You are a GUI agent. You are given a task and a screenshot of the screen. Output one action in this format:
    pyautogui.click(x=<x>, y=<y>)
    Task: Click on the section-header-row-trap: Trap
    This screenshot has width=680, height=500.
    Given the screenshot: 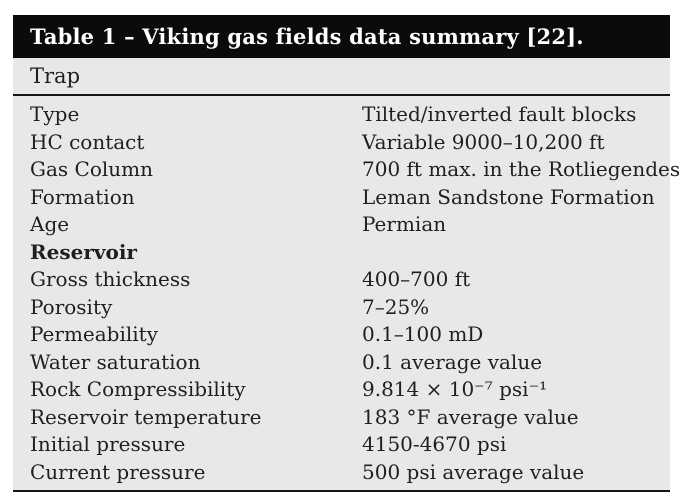 What is the action you would take?
    pyautogui.click(x=341, y=77)
    